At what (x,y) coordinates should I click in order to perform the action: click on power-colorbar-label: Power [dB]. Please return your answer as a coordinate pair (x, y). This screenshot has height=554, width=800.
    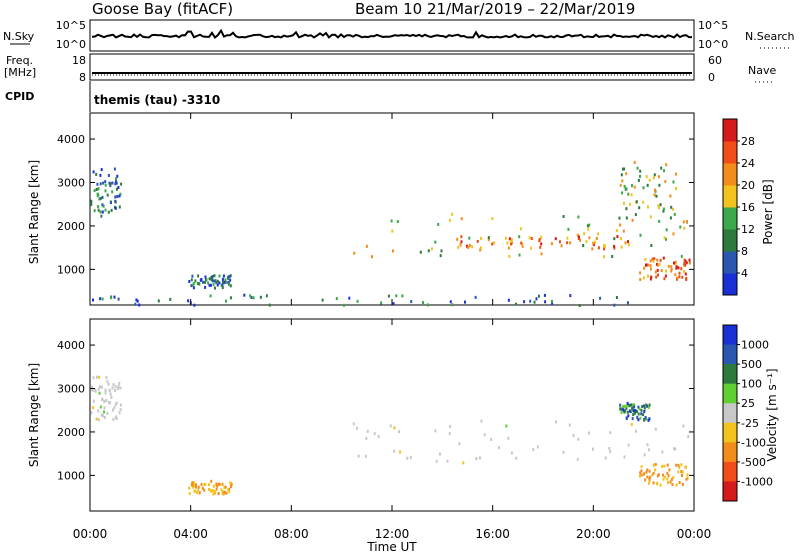
    Looking at the image, I should click on (768, 211).